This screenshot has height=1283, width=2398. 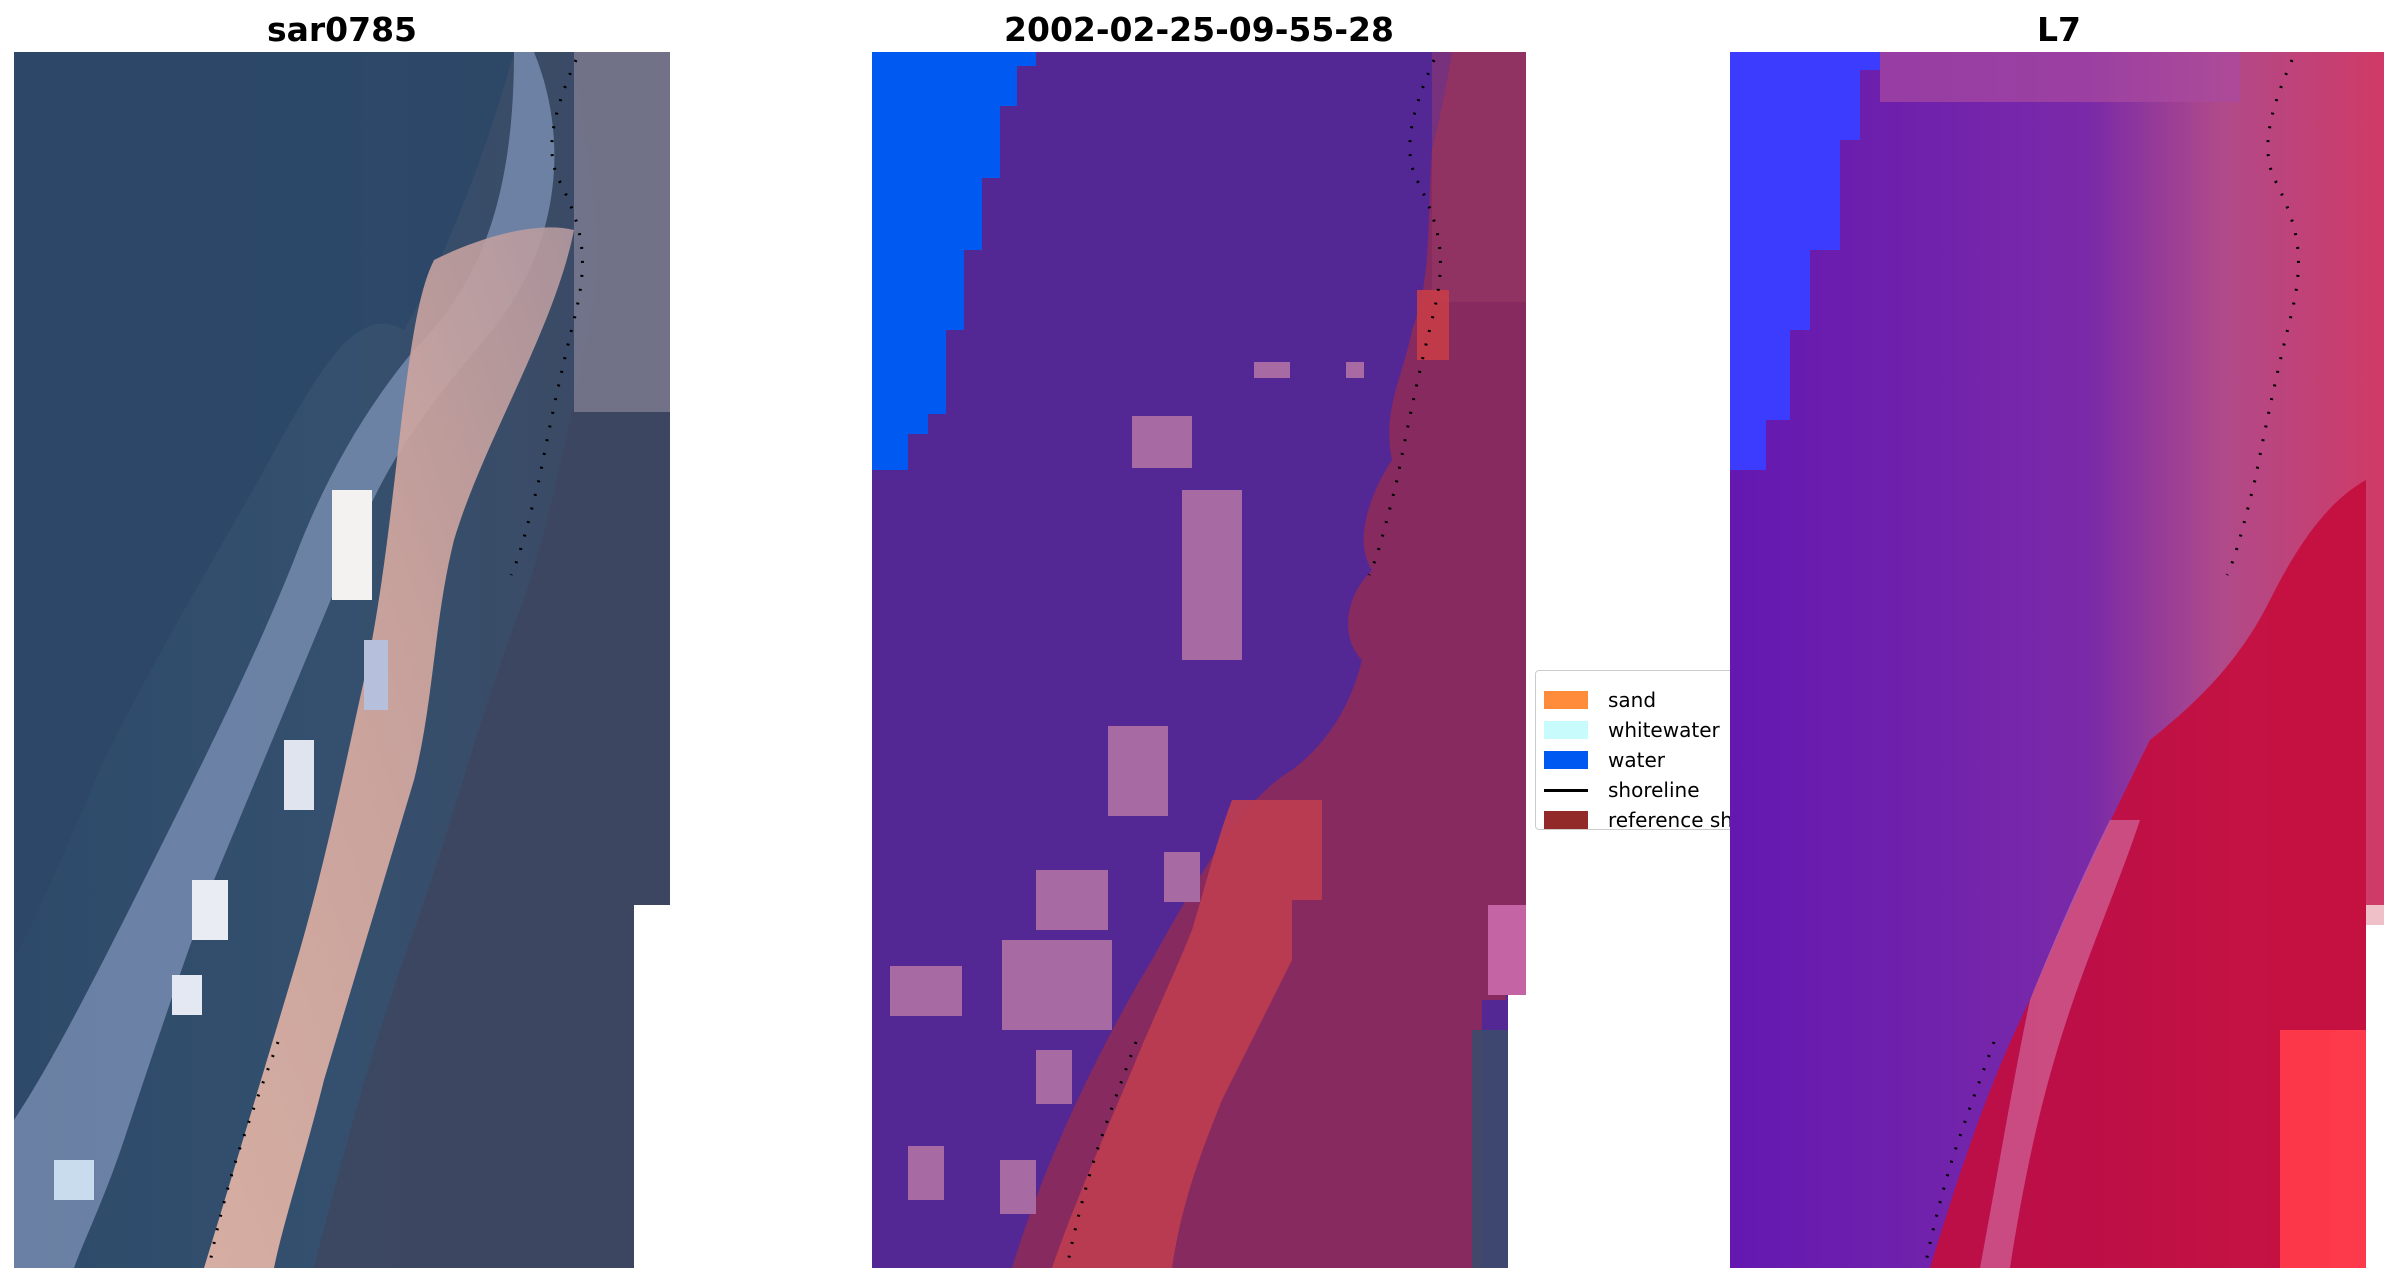 What do you see at coordinates (1604, 760) in the screenshot?
I see `legend-item-water: water` at bounding box center [1604, 760].